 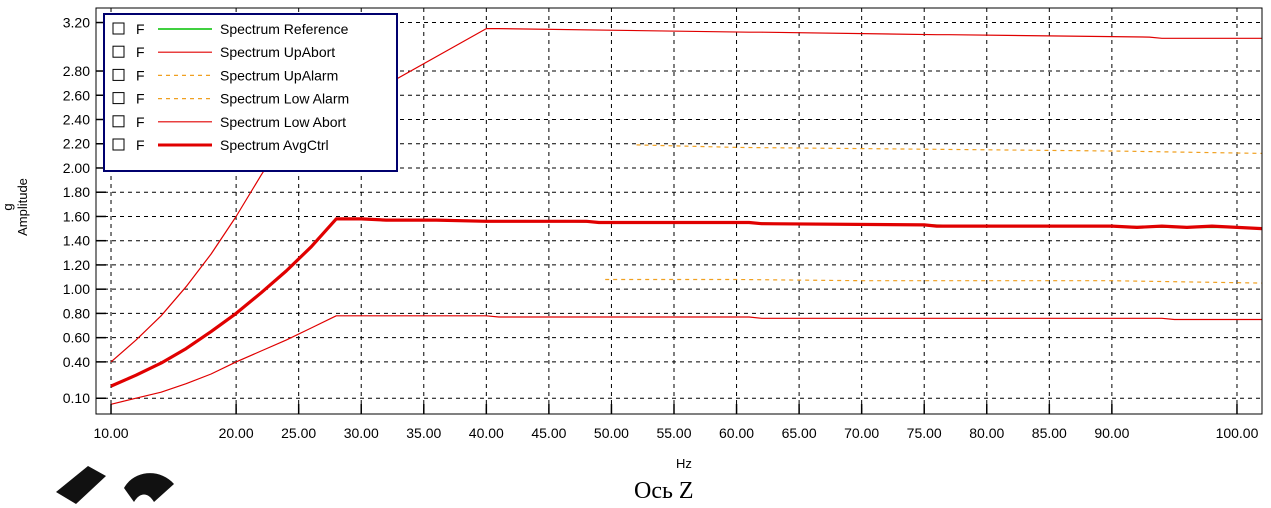 I want to click on y-tick-label: 1.60, so click(x=76, y=216).